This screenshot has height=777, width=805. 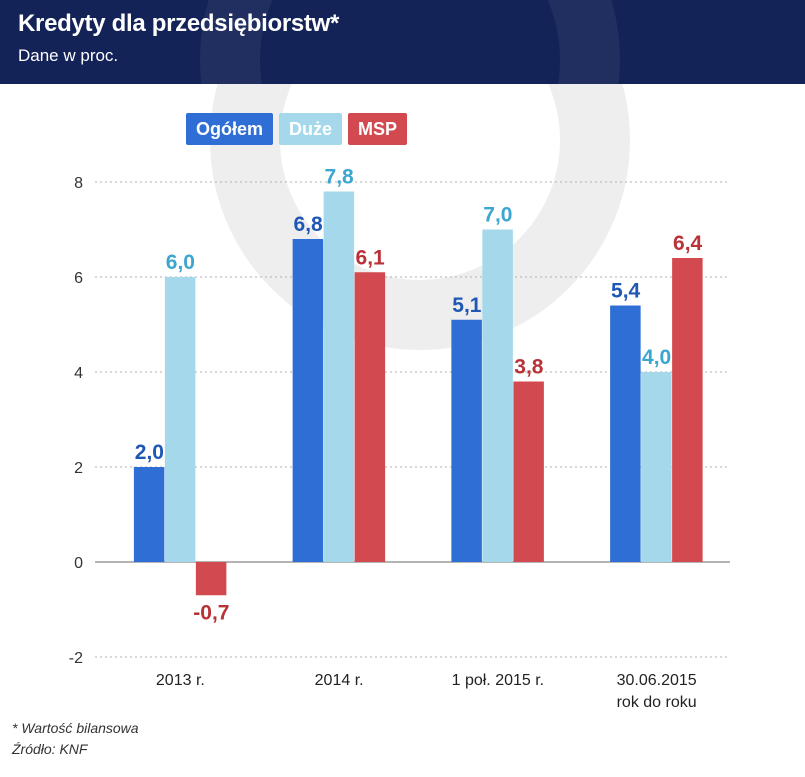 I want to click on data-label-ogolem: 6,8, so click(x=309, y=224).